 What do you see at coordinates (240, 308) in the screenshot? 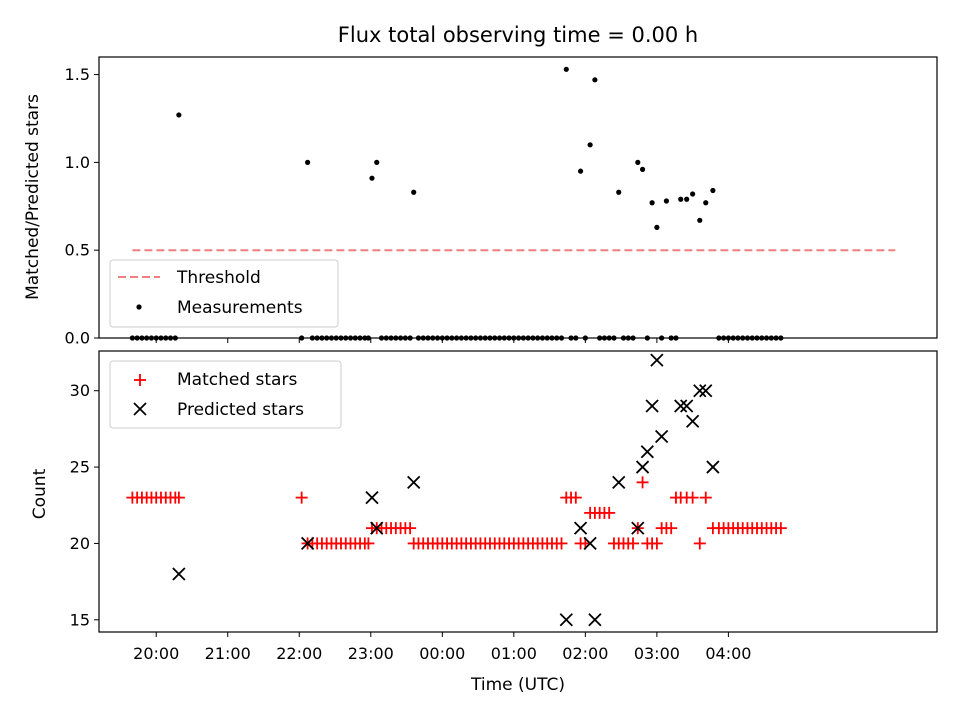
I see `measurements-legend-label: Measurements` at bounding box center [240, 308].